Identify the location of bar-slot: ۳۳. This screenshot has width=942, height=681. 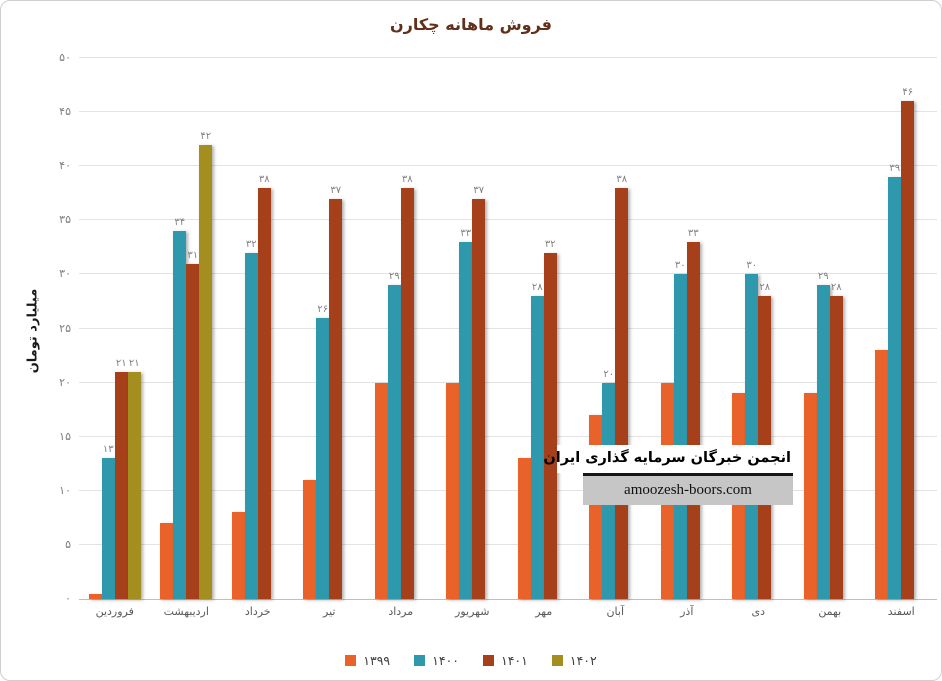
(693, 328).